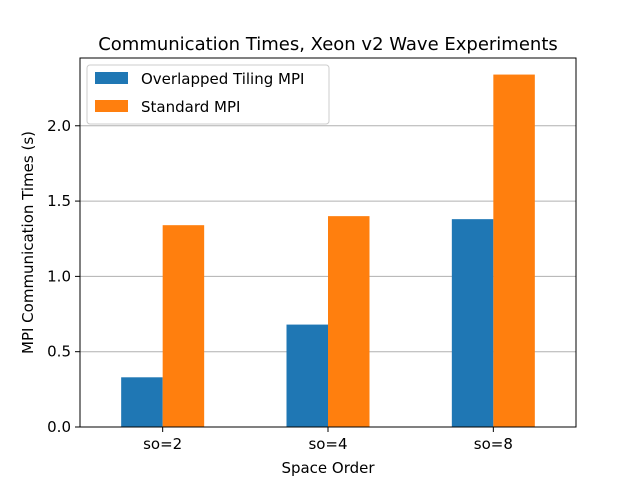  I want to click on legend: Overlapped Tiling MPI Standard MPI, so click(208, 94).